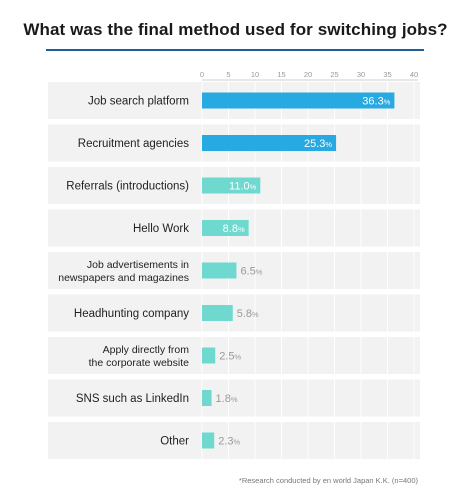 The image size is (471, 500). What do you see at coordinates (161, 229) in the screenshot?
I see `category-label: Hello Work` at bounding box center [161, 229].